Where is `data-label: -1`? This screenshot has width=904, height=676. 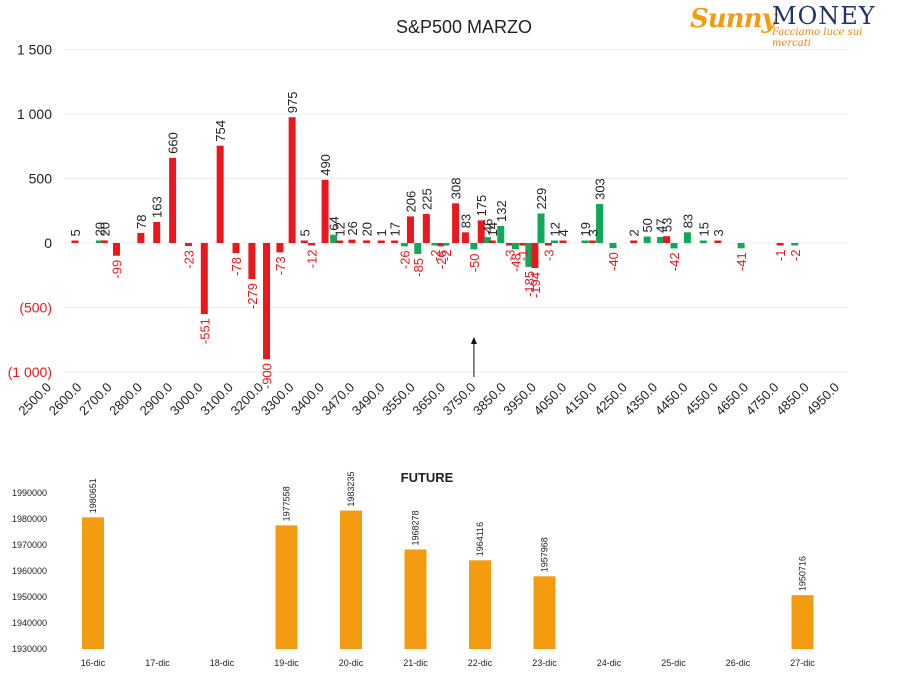 data-label: -1 is located at coordinates (523, 256).